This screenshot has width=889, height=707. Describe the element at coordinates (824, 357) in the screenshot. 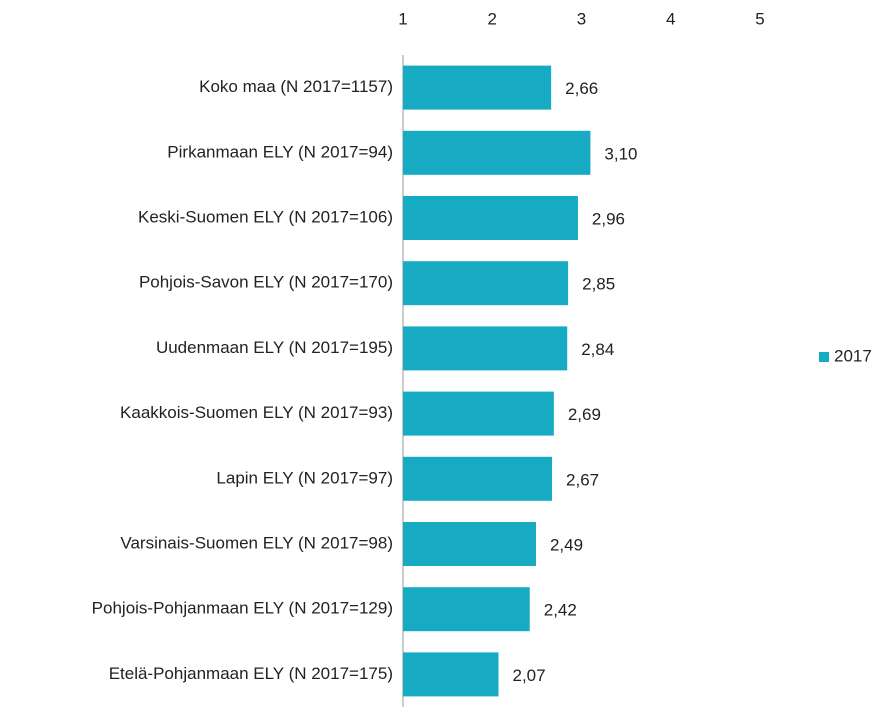

I see `legend-swatch` at that location.